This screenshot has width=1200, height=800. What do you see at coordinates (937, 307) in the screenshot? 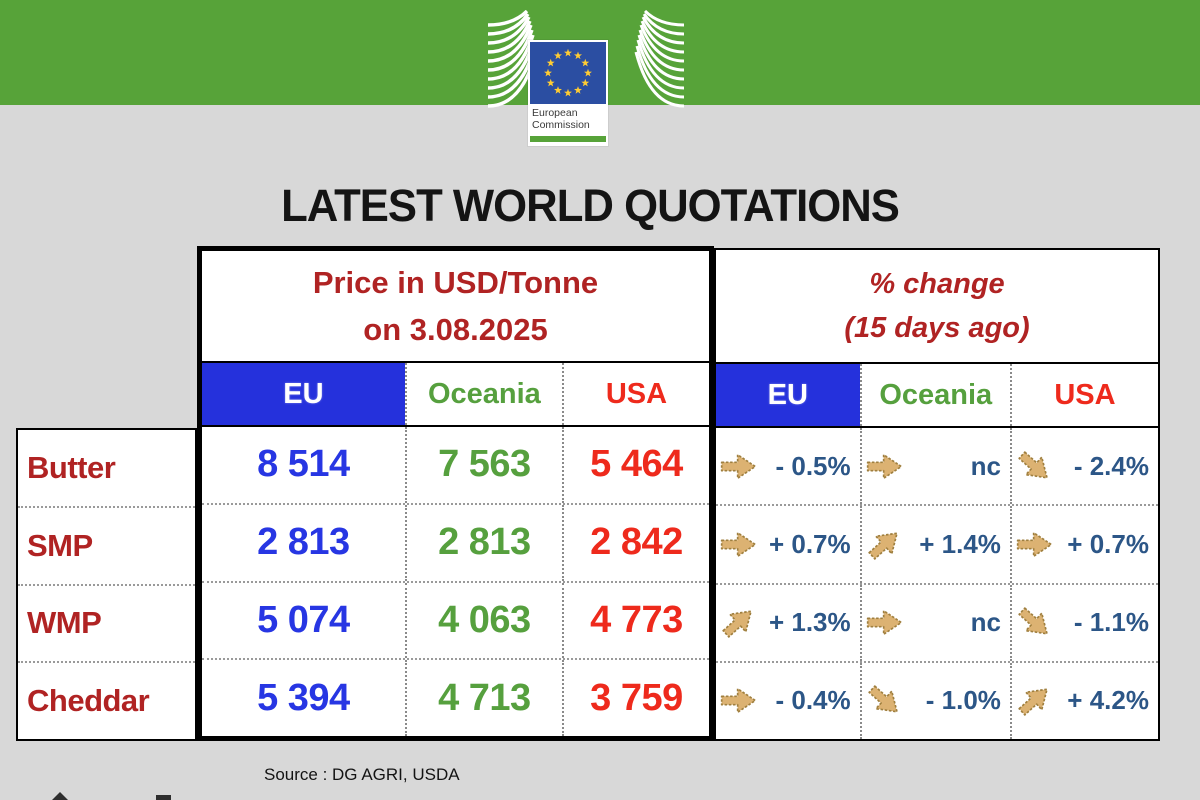
I see `change-section-header: % change (15 days ago)` at bounding box center [937, 307].